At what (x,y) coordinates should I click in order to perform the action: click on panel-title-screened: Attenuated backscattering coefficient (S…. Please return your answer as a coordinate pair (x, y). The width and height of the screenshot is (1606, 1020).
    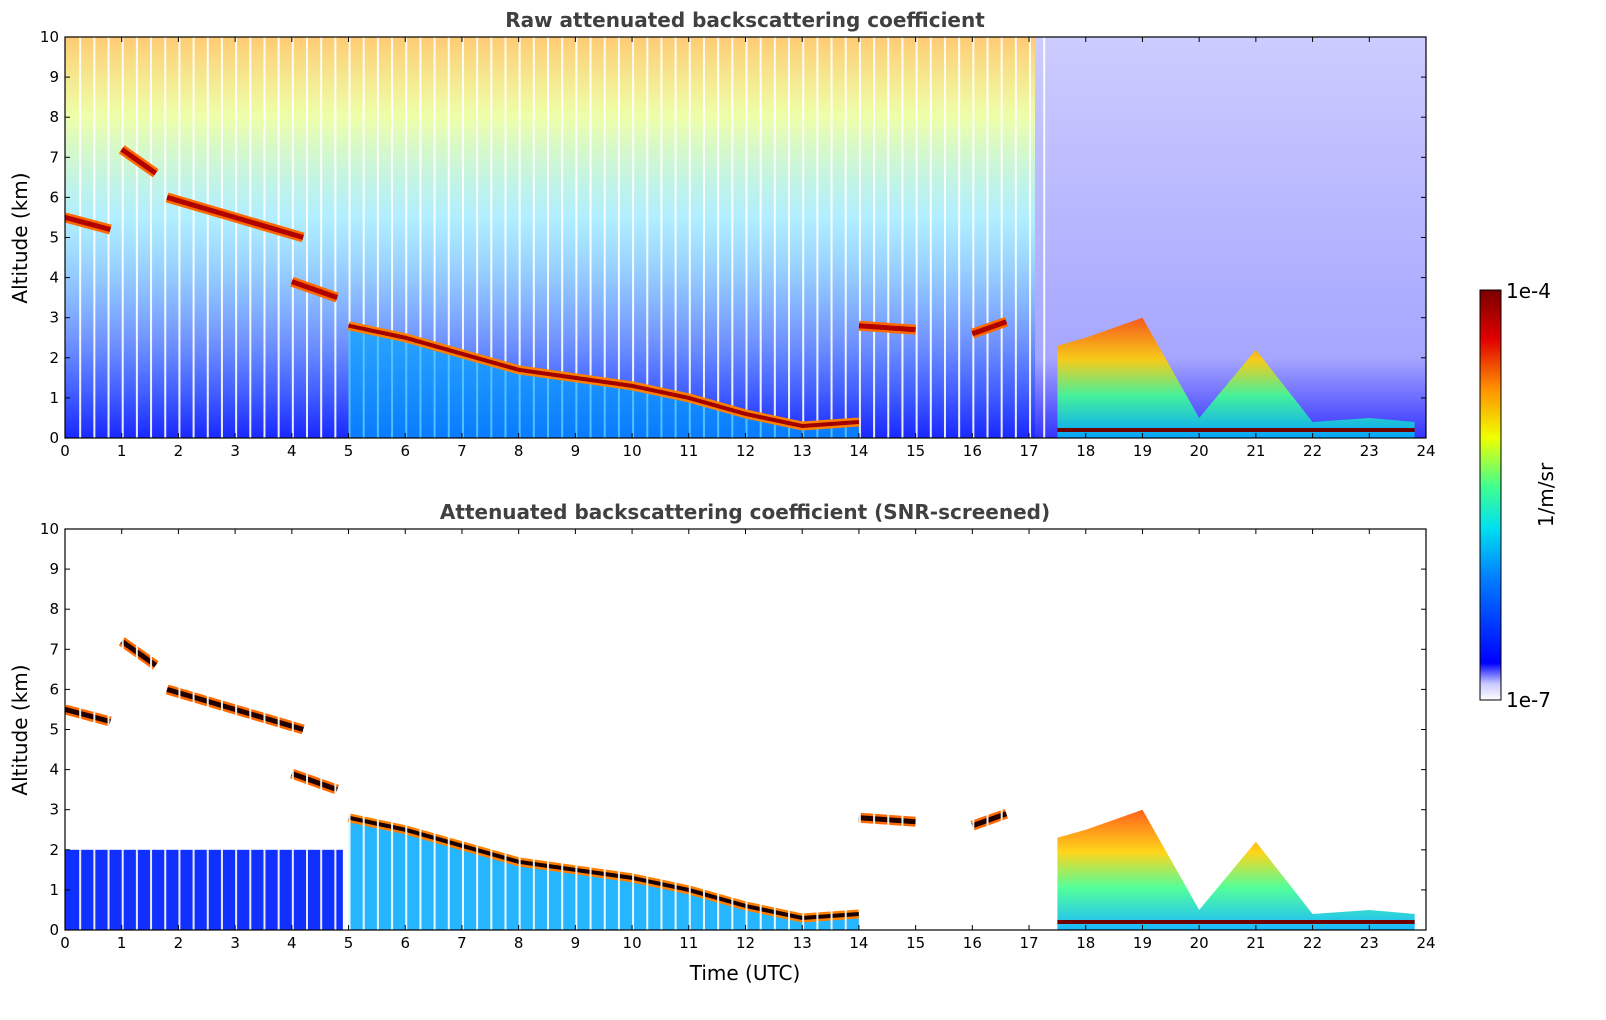
    Looking at the image, I should click on (745, 512).